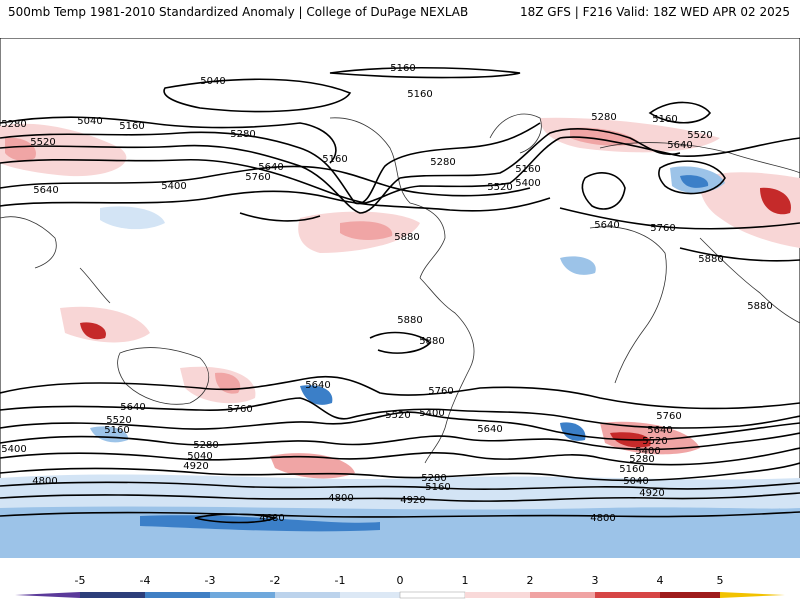 Image resolution: width=800 pixels, height=600 pixels. Describe the element at coordinates (387, 198) in the screenshot. I see `coast-north-america` at that location.